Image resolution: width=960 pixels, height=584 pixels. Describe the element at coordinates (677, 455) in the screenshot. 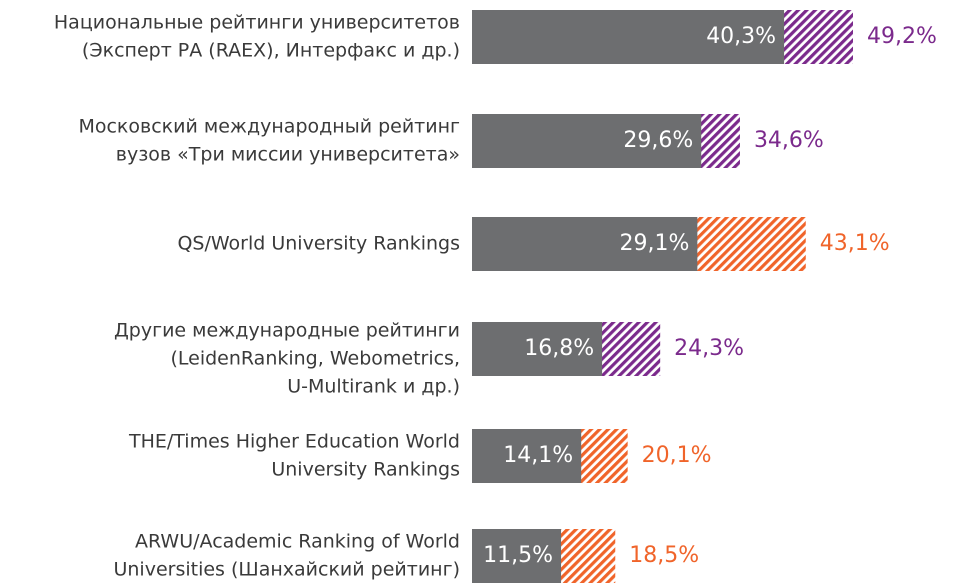

I see `total-label: 20,1%` at that location.